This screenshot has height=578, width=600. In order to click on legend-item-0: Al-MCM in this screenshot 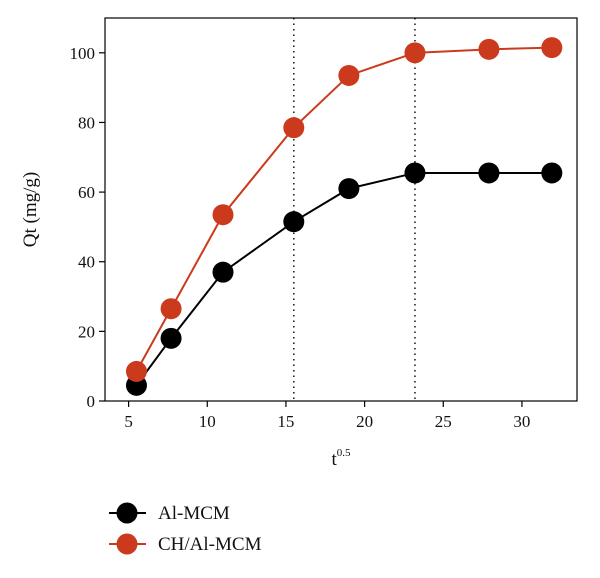, I will do `click(169, 513)`.